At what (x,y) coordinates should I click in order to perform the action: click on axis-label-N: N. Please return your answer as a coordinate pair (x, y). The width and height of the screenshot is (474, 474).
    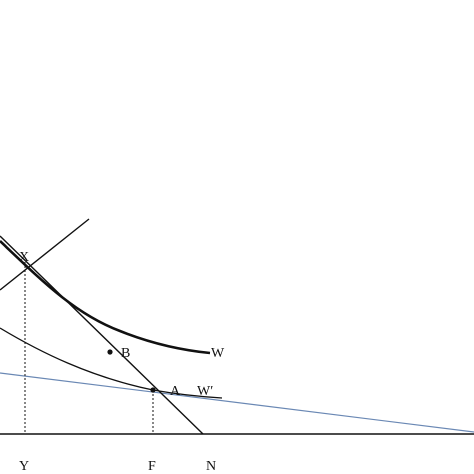
    Looking at the image, I should click on (211, 466).